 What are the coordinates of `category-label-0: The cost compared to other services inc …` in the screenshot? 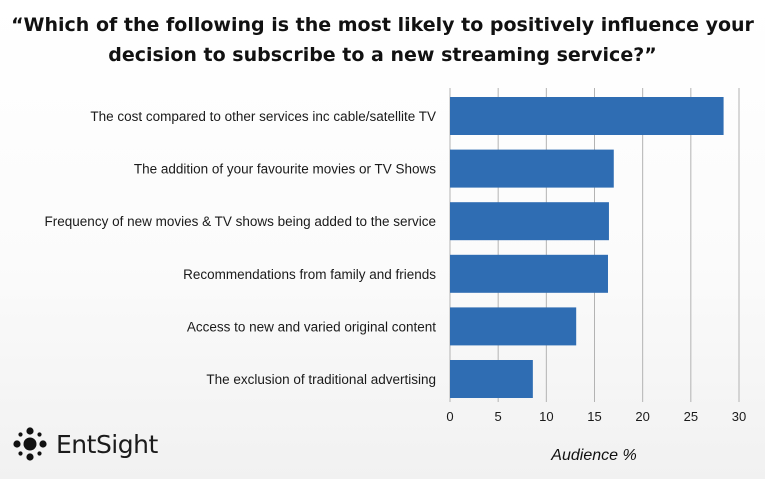 It's located at (263, 116).